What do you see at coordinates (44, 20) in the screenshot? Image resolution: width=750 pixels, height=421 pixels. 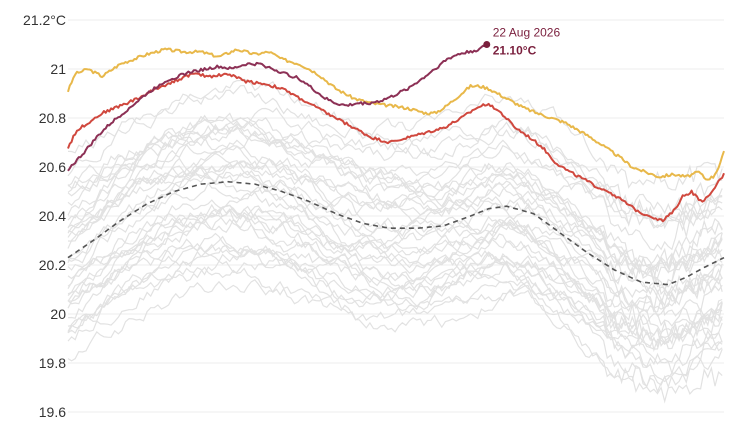 I see `y-tick-label: 21.2°C` at bounding box center [44, 20].